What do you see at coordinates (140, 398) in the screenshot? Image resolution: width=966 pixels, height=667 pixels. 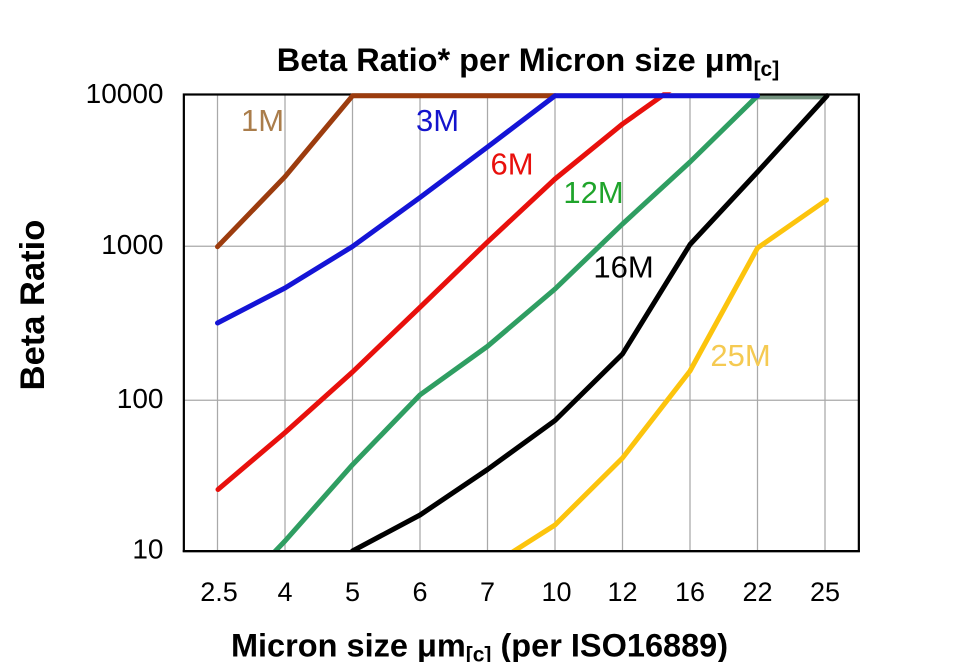 I see `svg-text: 100` at bounding box center [140, 398].